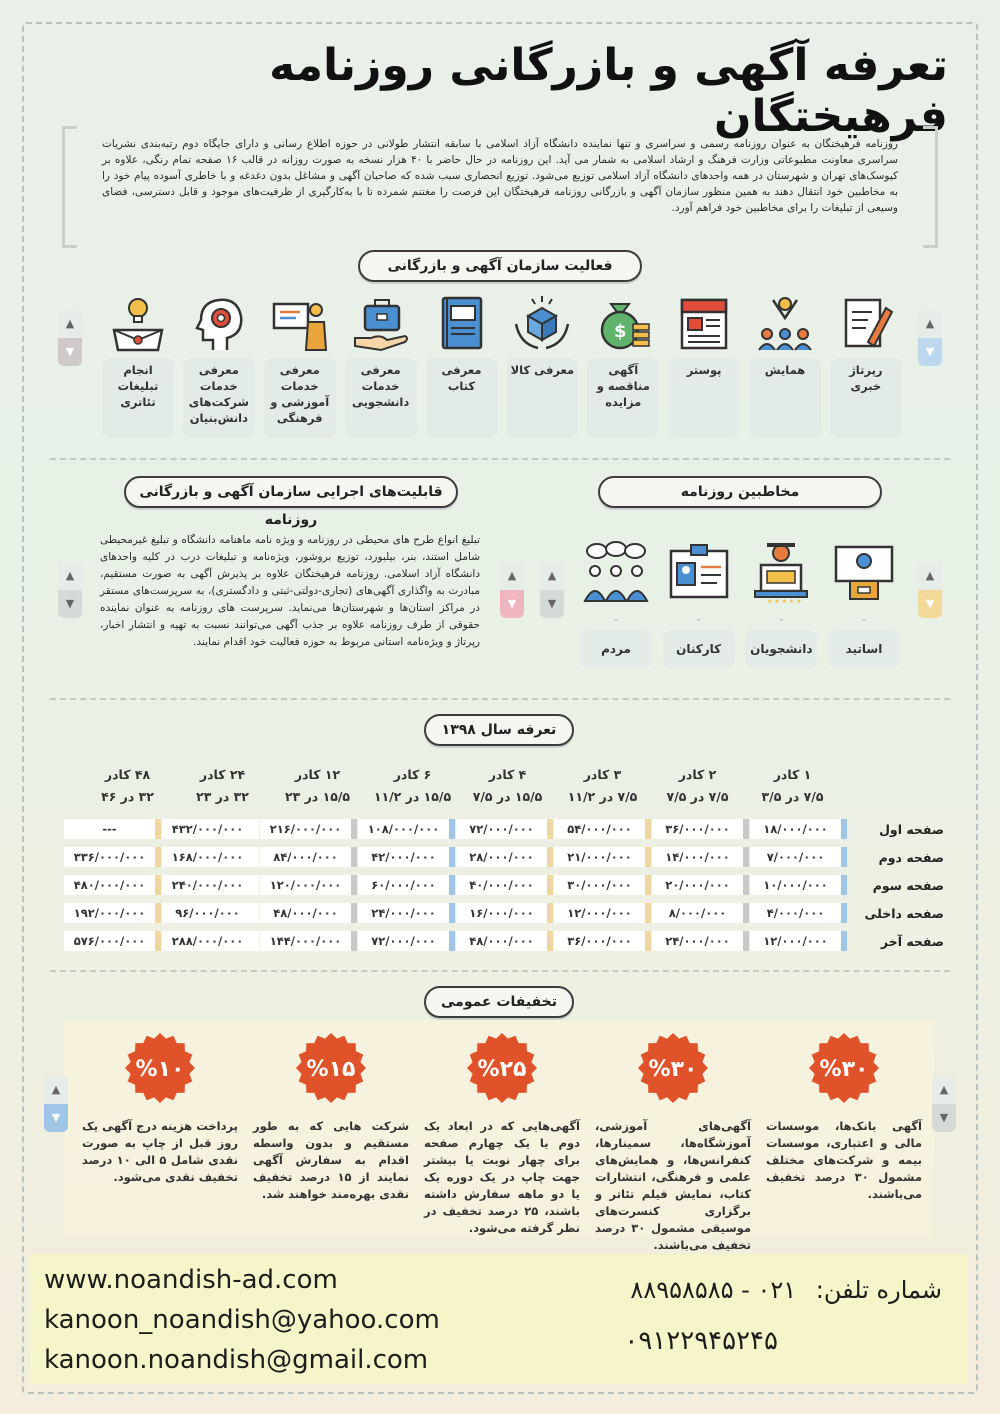 This screenshot has width=1000, height=1414. What do you see at coordinates (219, 324) in the screenshot?
I see `gear-head-icon` at bounding box center [219, 324].